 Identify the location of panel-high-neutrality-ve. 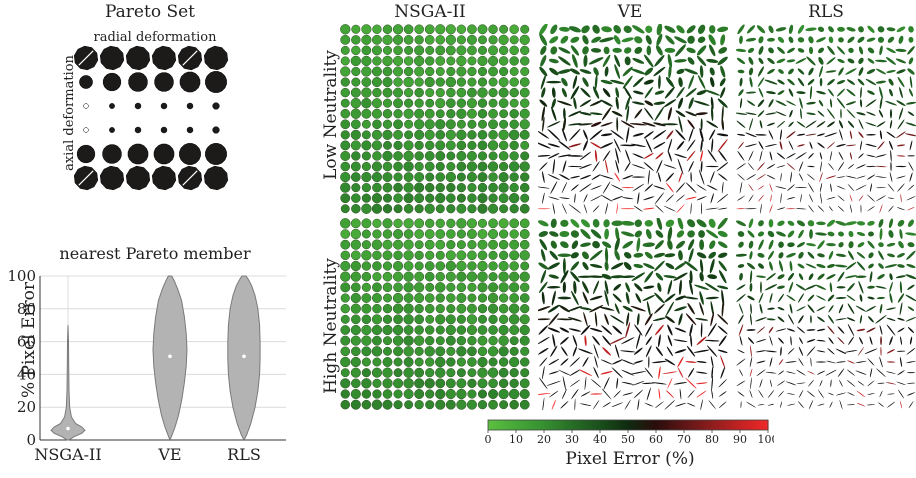
(633, 314).